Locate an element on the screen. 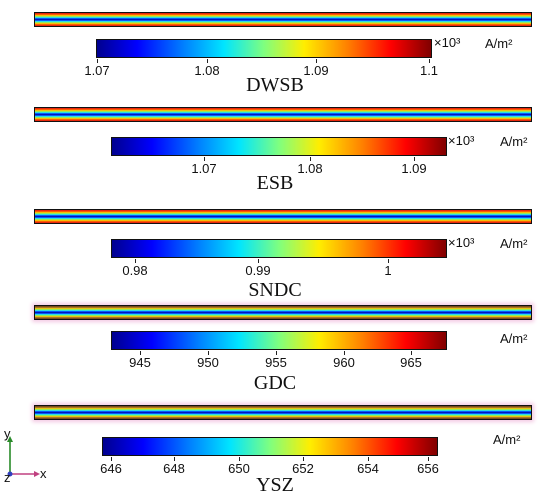 This screenshot has height=500, width=550. colorbar-tick-label: 950 is located at coordinates (208, 362).